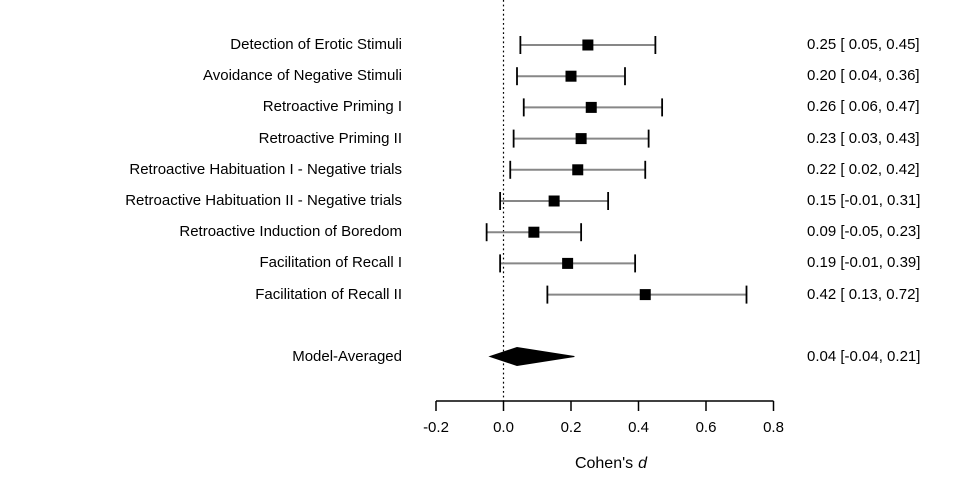 This screenshot has width=960, height=480. I want to click on study-label: Facilitation of Recall II, so click(328, 294).